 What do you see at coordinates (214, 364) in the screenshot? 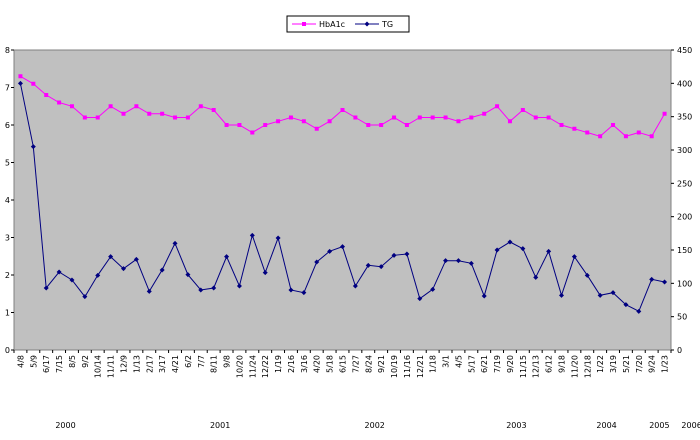
I see `x-tick-label: 8/11` at bounding box center [214, 364].